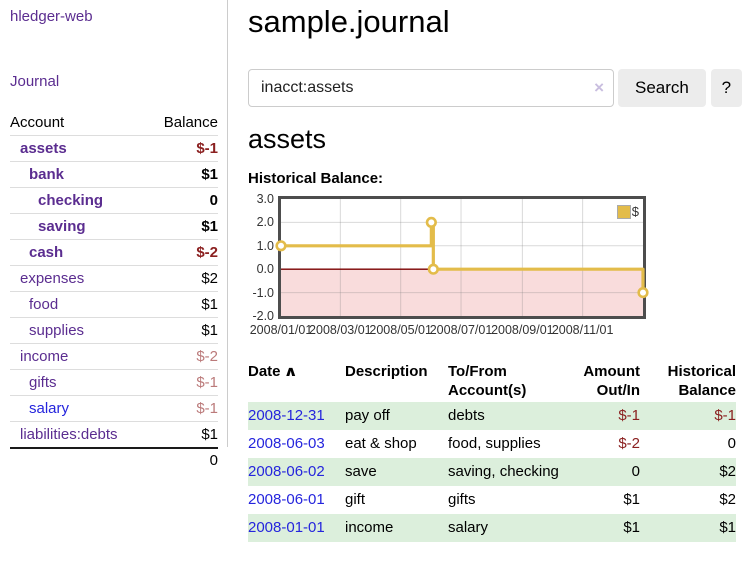 The width and height of the screenshot is (742, 582). Describe the element at coordinates (114, 123) in the screenshot. I see `accounts-table-header: Account Balance` at that location.